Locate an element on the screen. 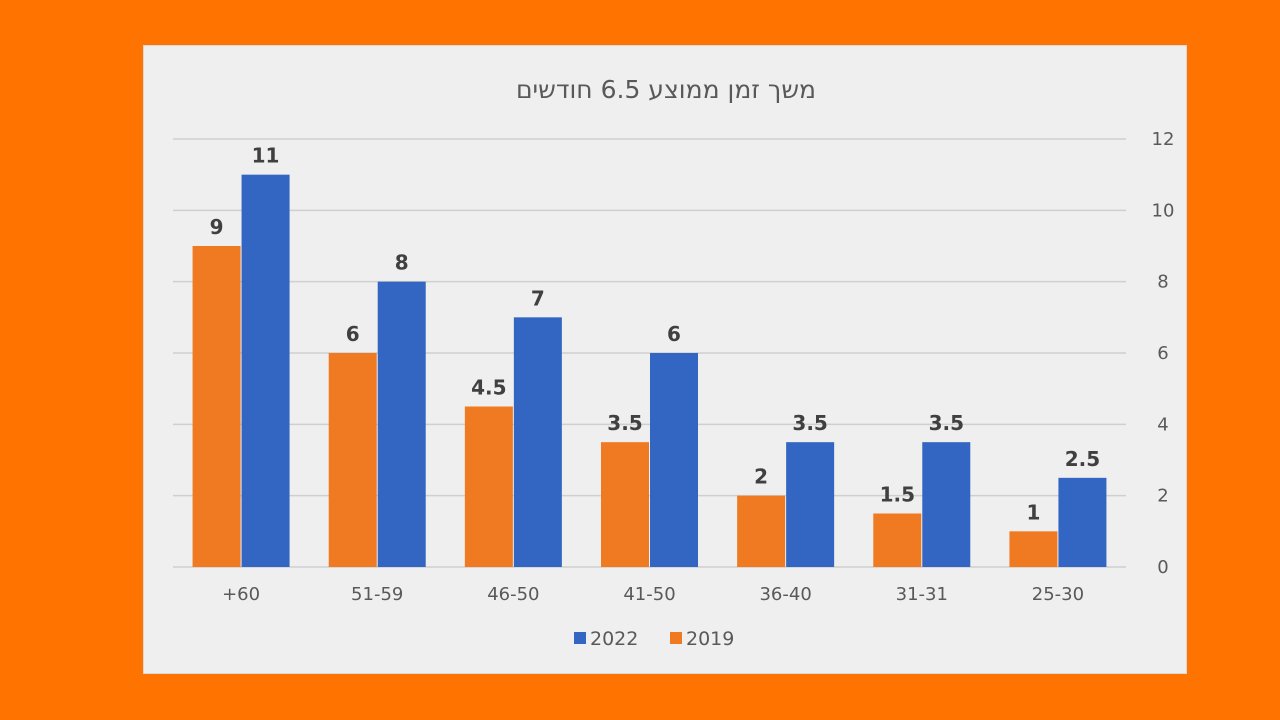  legend-label-2022: 2022 is located at coordinates (614, 639).